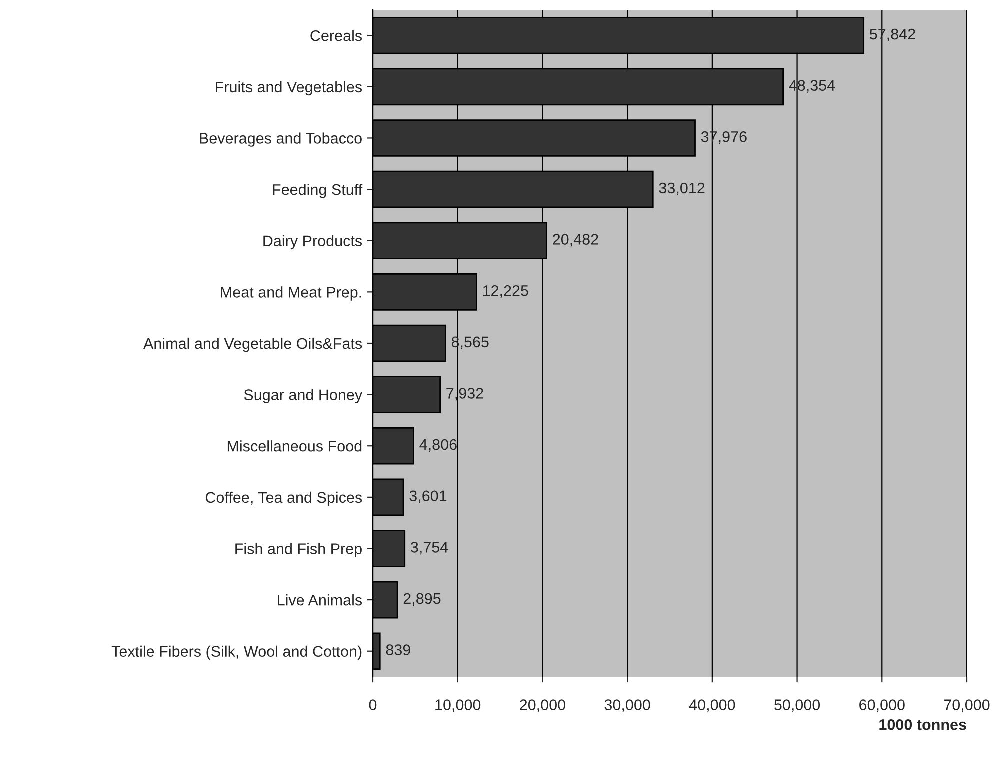 The image size is (1000, 765). I want to click on y-tick-label: Live Animals, so click(320, 600).